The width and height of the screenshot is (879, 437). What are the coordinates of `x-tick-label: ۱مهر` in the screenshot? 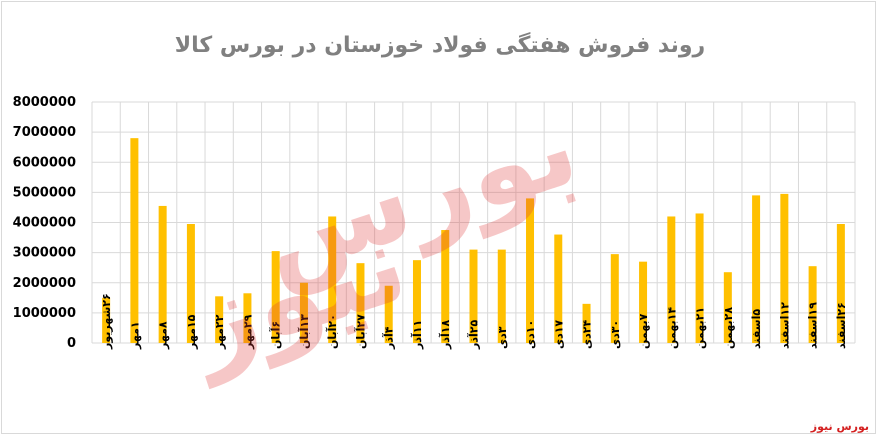 It's located at (134, 335).